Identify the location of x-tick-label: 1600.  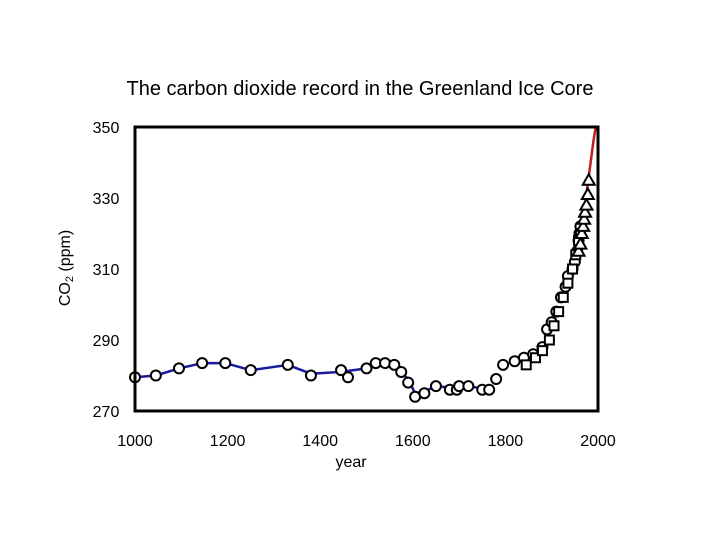
(413, 441).